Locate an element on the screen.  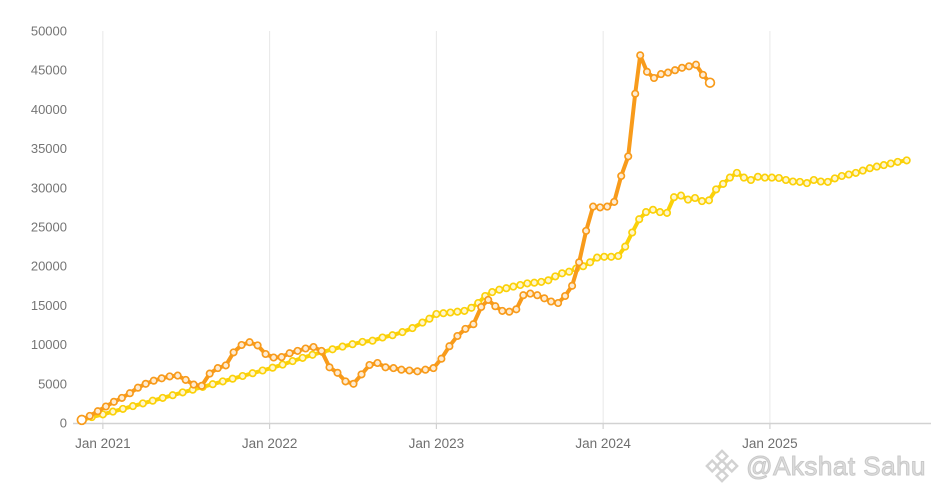
y-axis-tick-label: 20000 is located at coordinates (49, 266).